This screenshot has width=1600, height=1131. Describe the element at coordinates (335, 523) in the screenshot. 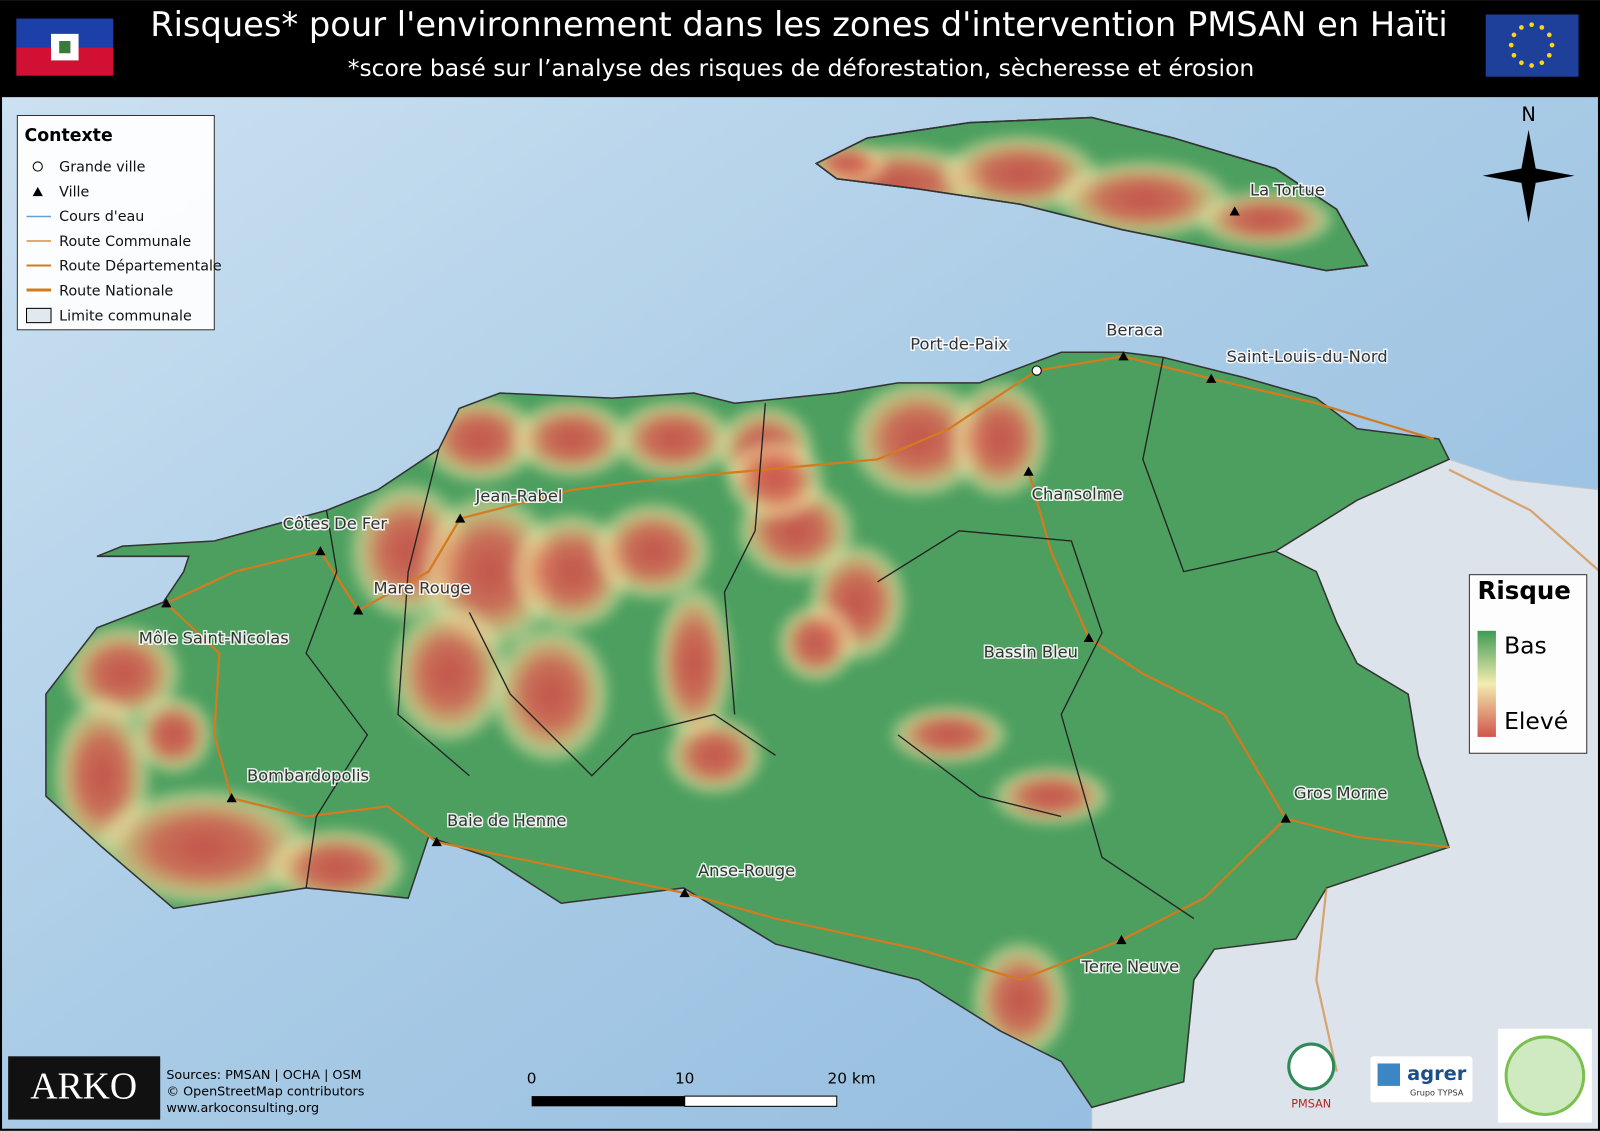

I see `place-label: Côtes De Fer` at that location.